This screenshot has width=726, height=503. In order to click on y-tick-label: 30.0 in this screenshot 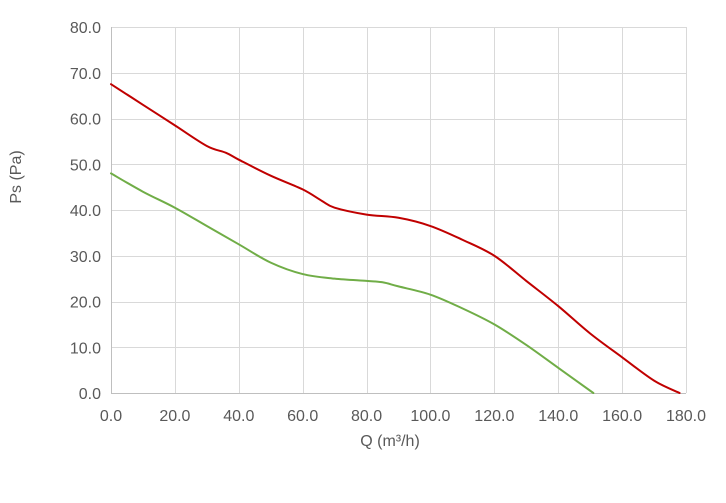, I will do `click(85, 257)`.